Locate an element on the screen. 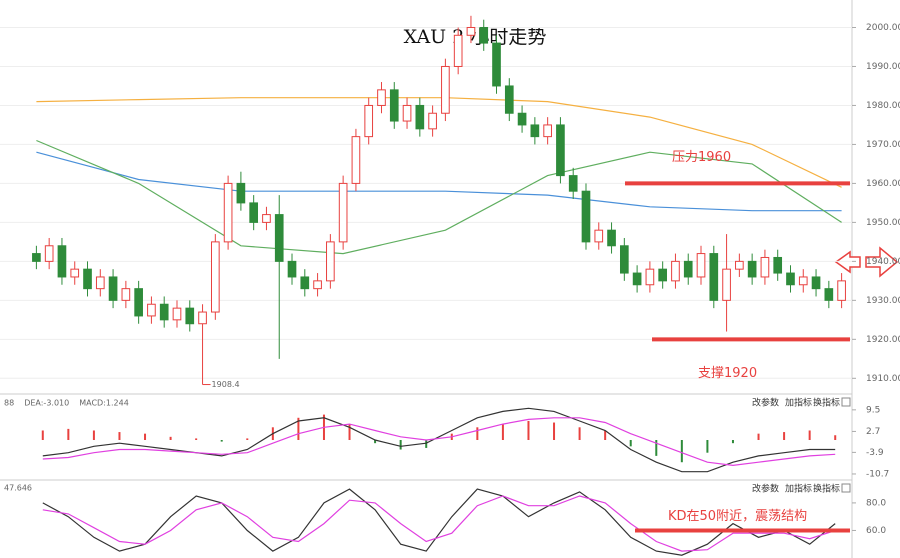 The image size is (900, 558). y-tick-label: 1930.00 is located at coordinates (883, 301).